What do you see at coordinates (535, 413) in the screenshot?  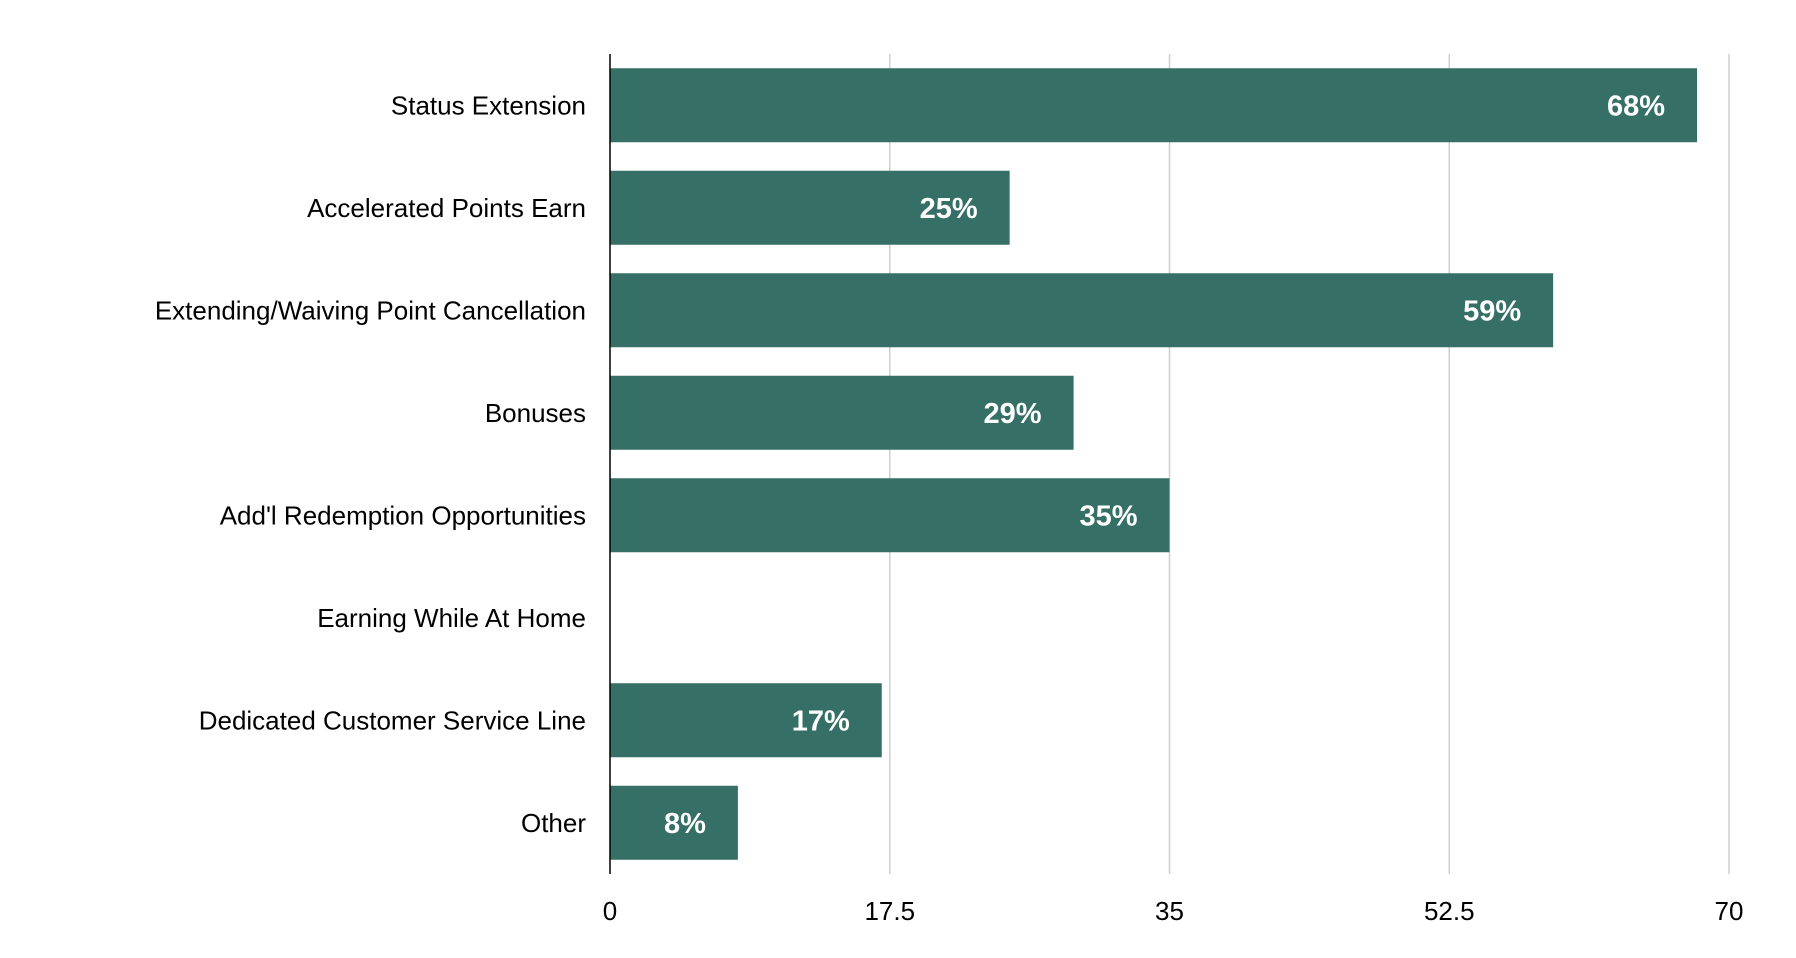 I see `category-label: Bonuses` at bounding box center [535, 413].